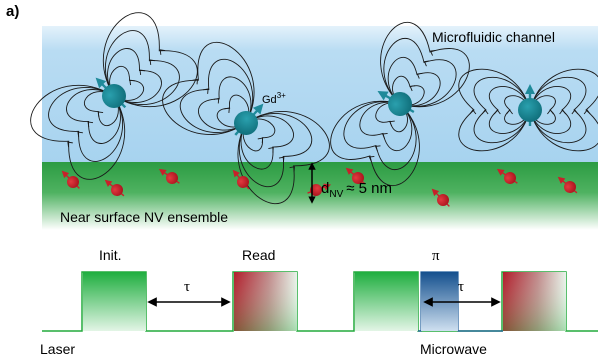 The height and width of the screenshot is (360, 598). Describe the element at coordinates (258, 255) in the screenshot. I see `read-label: Read` at that location.